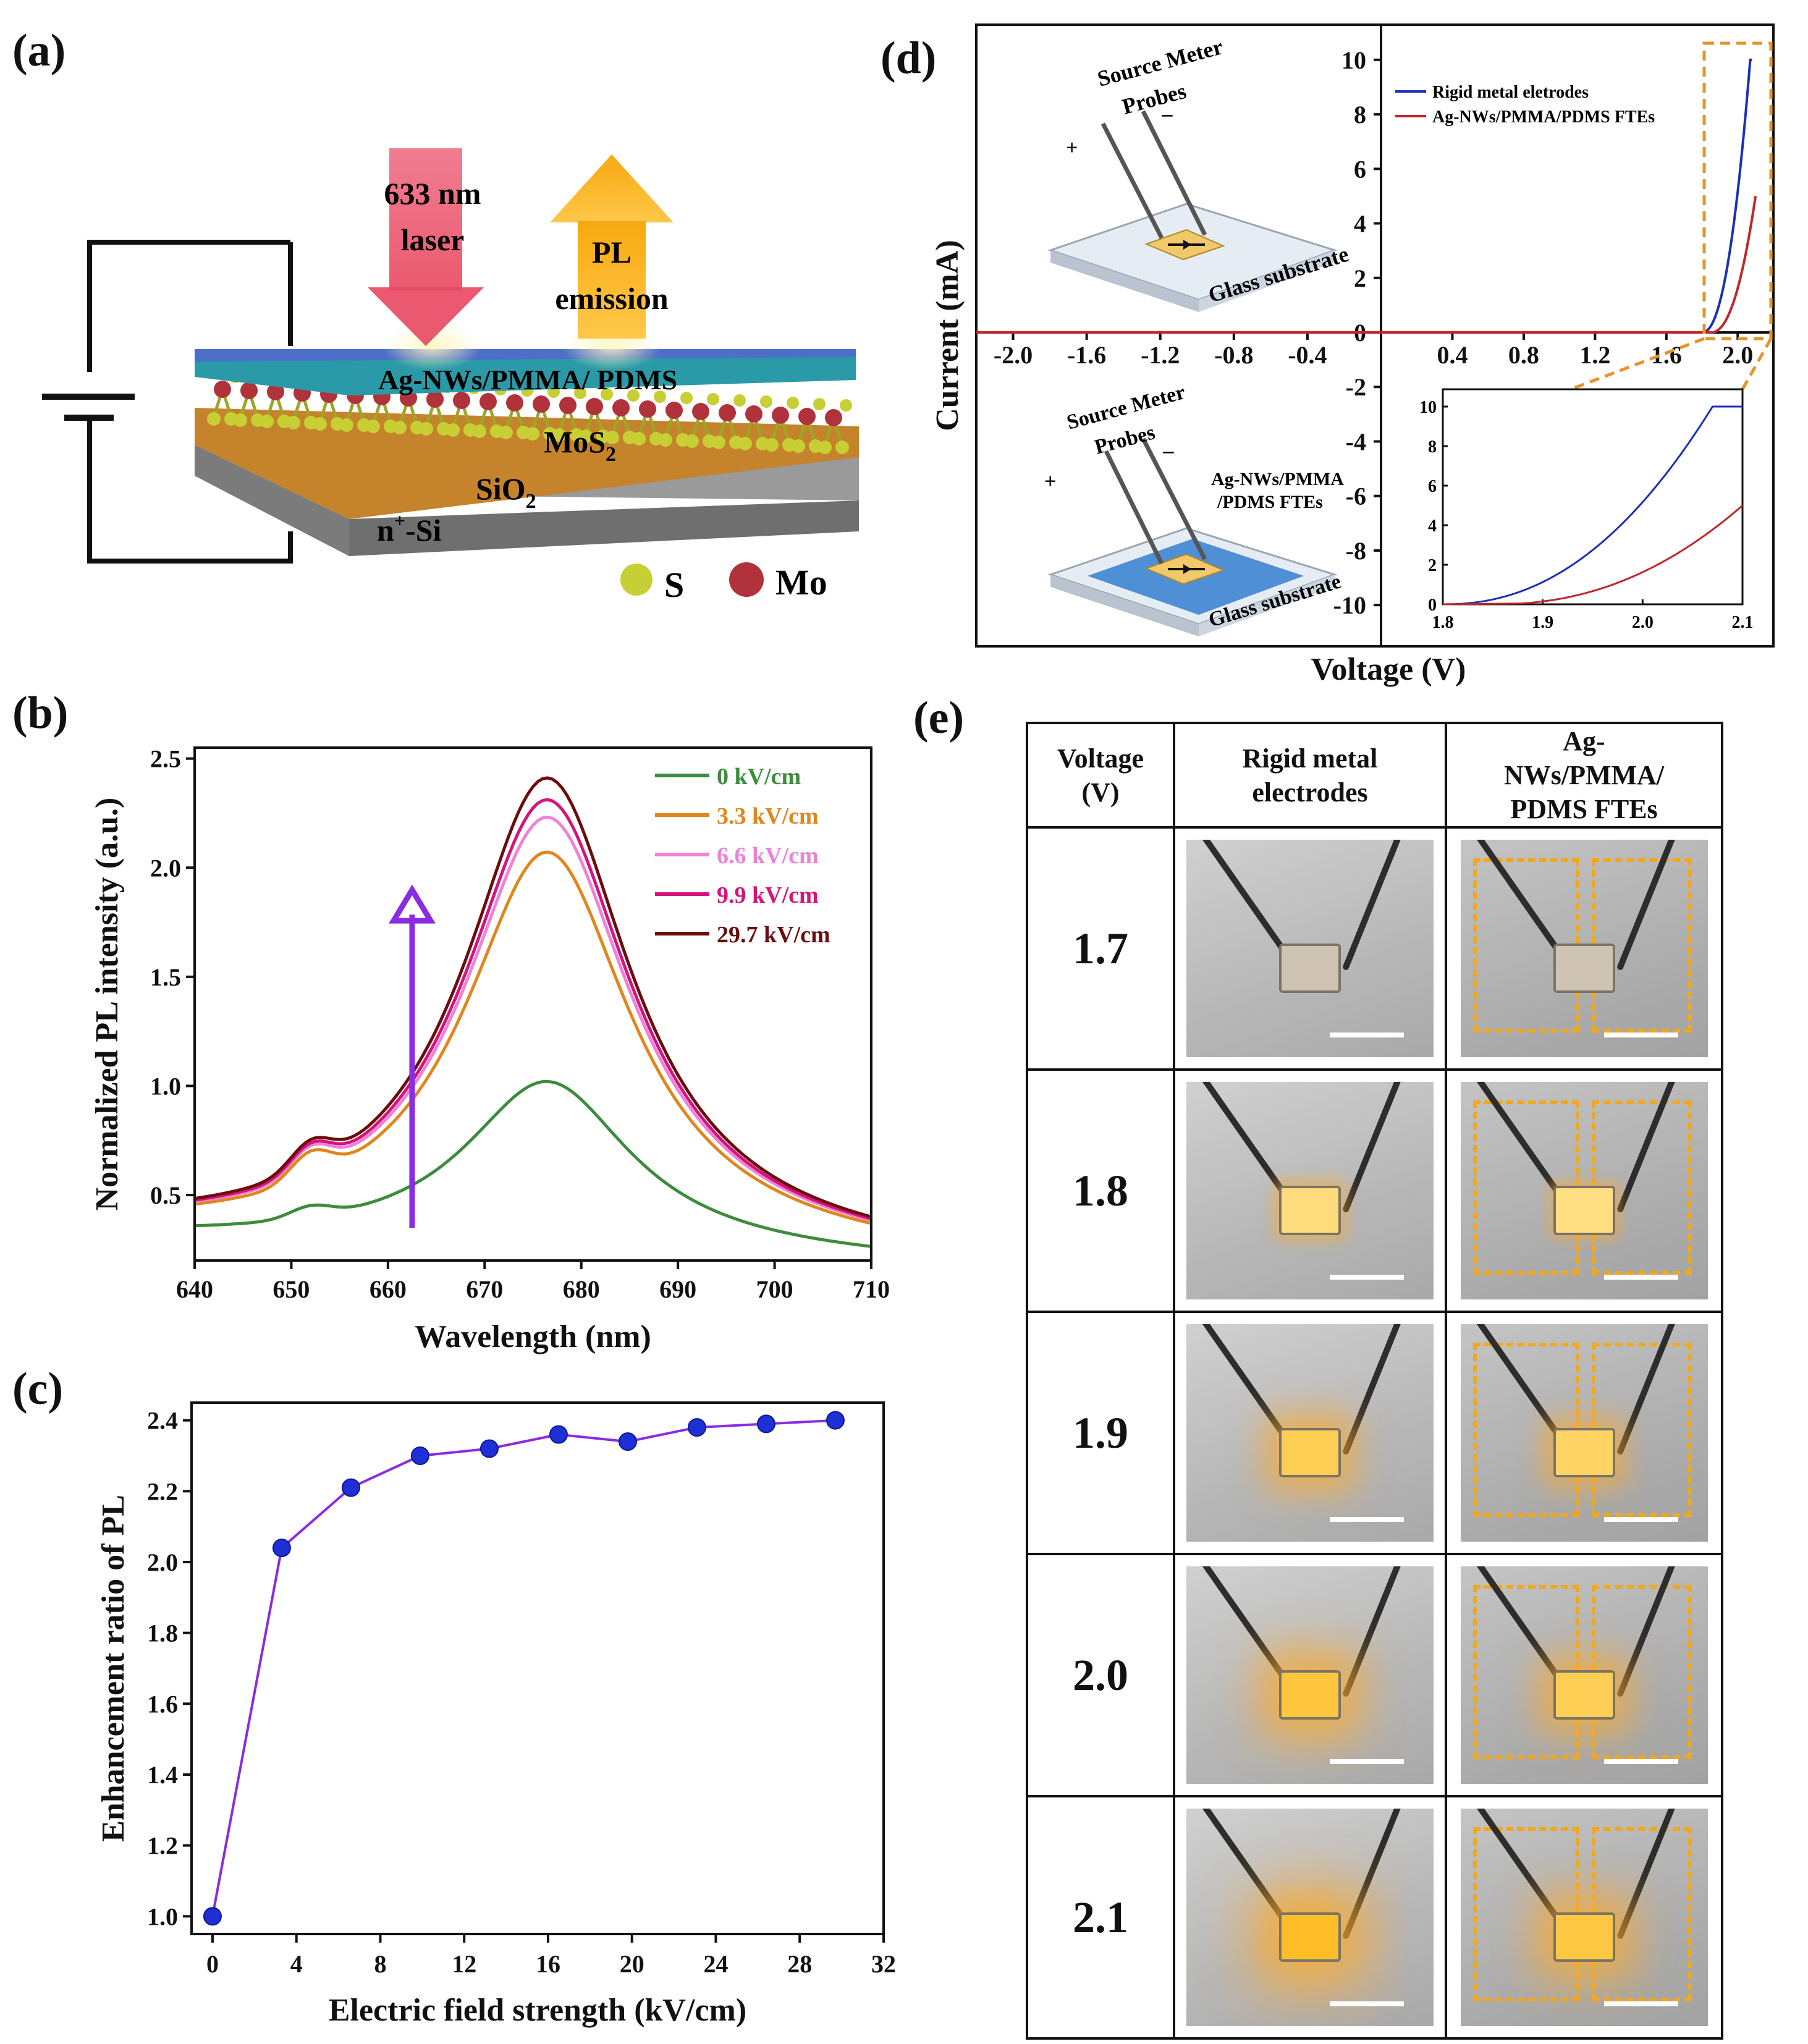 The height and width of the screenshot is (2044, 1808). I want to click on voltage-cell: 2.1, so click(1100, 1918).